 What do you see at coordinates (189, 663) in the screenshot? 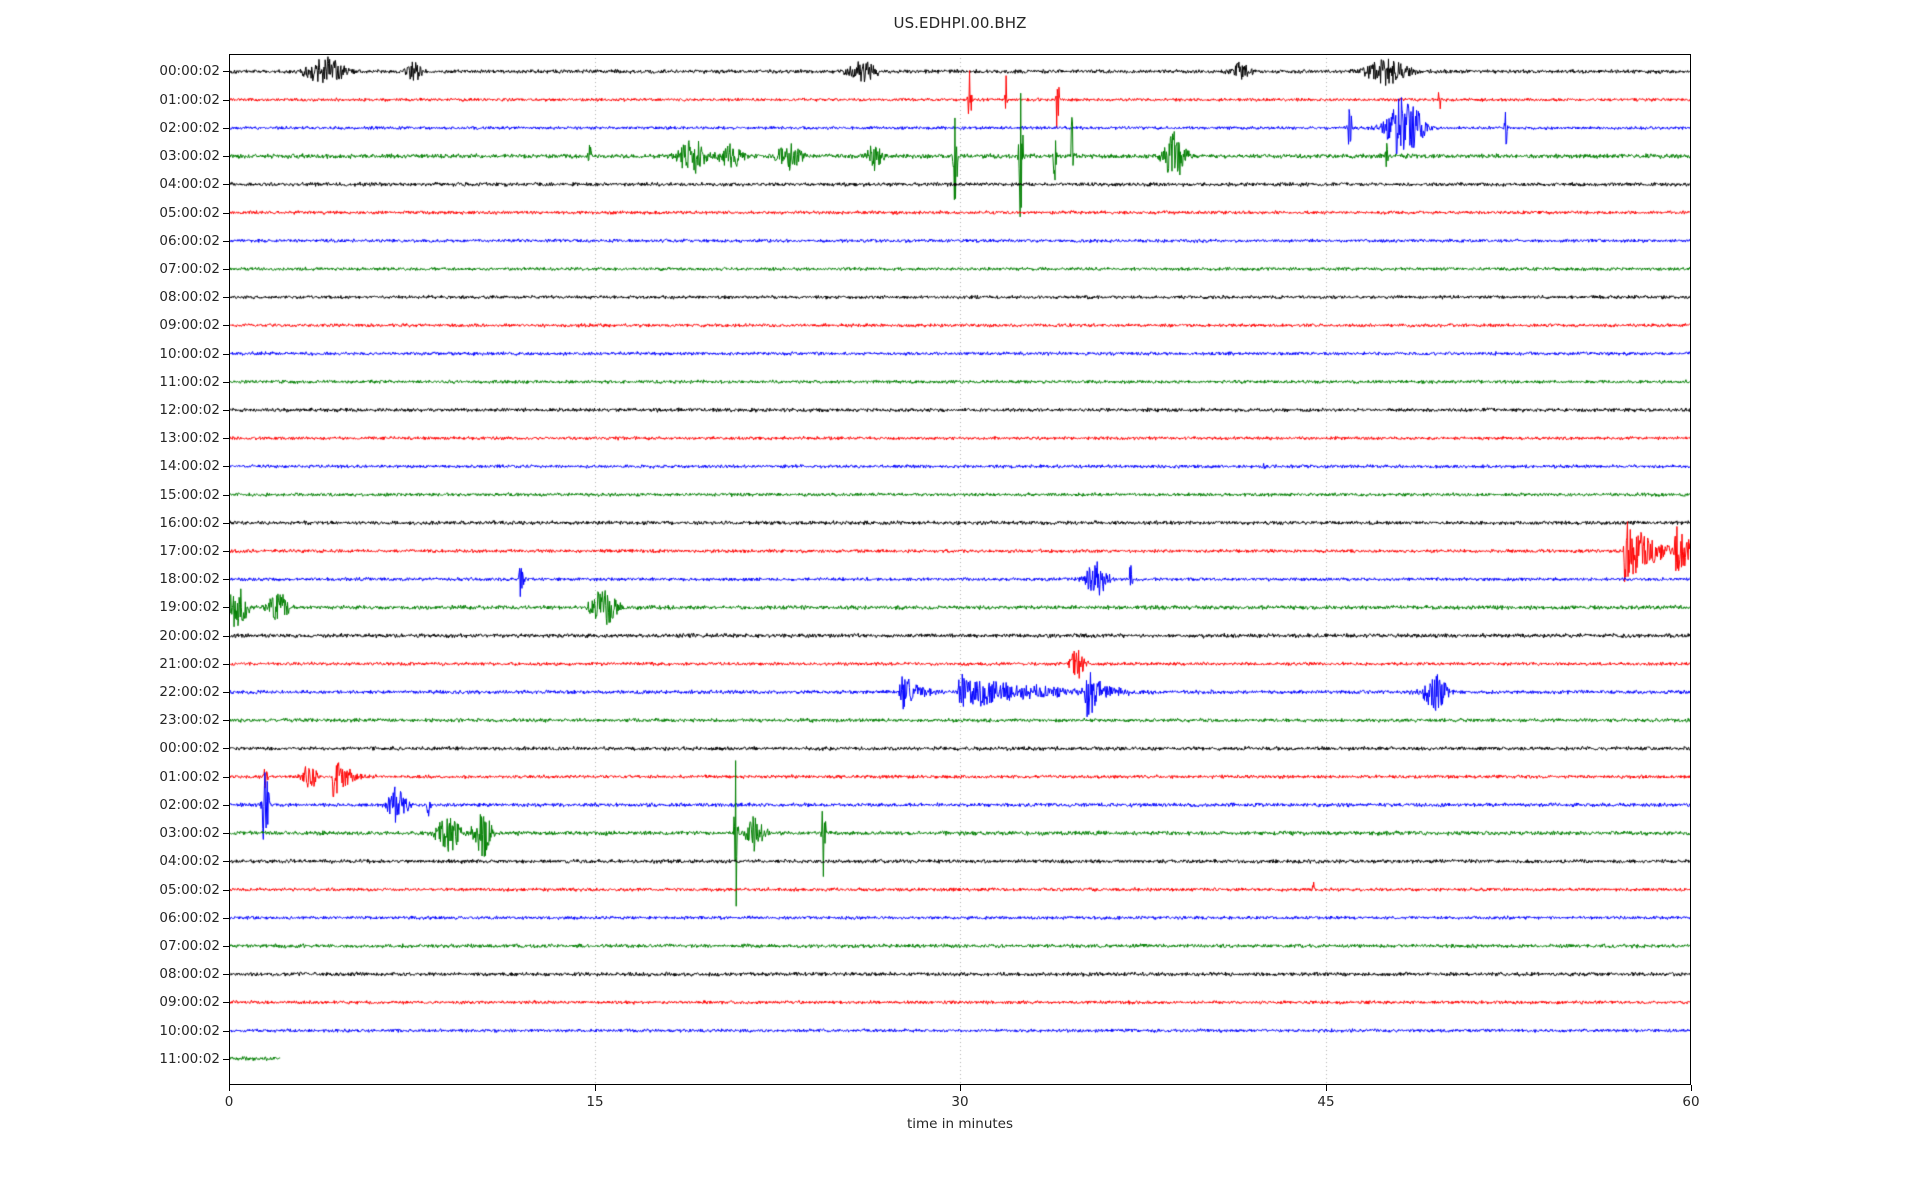
I see `y-axis-tick-label: 21:00:02` at bounding box center [189, 663].